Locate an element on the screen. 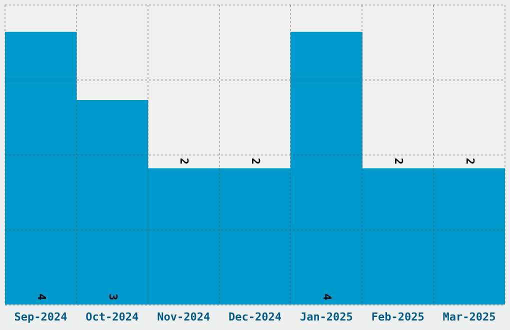 Image resolution: width=510 pixels, height=330 pixels. x-tick-label: Oct-2024 is located at coordinates (113, 317).